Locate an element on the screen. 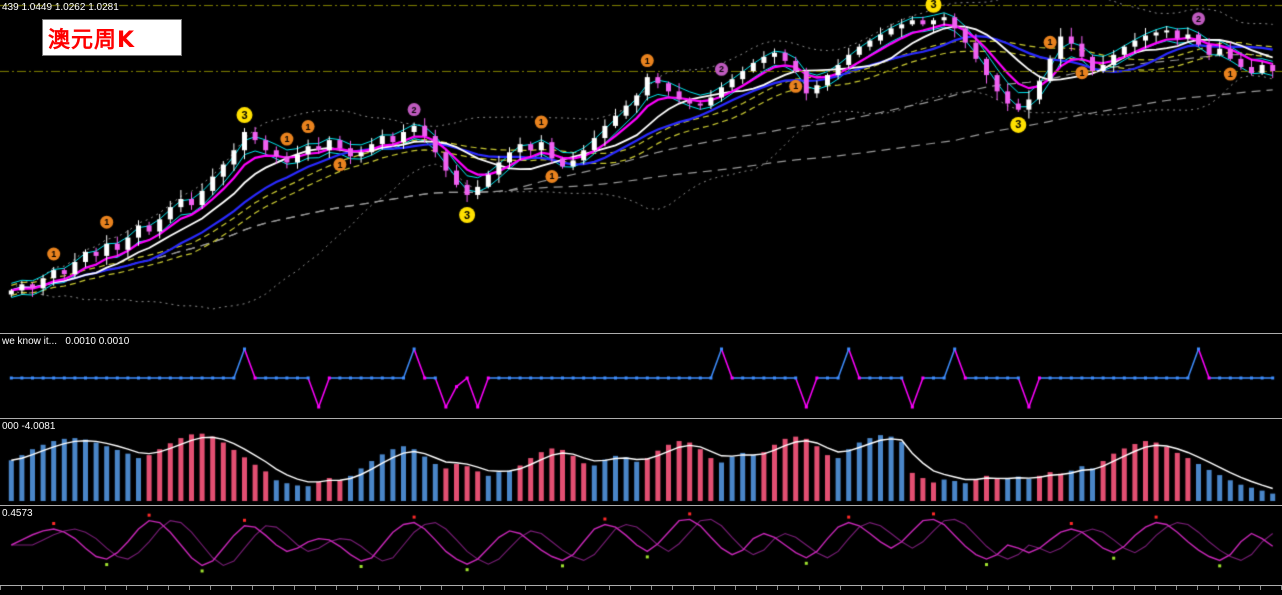 This screenshot has height=595, width=1282. semaphore-indicator-canvas is located at coordinates (641, 376).